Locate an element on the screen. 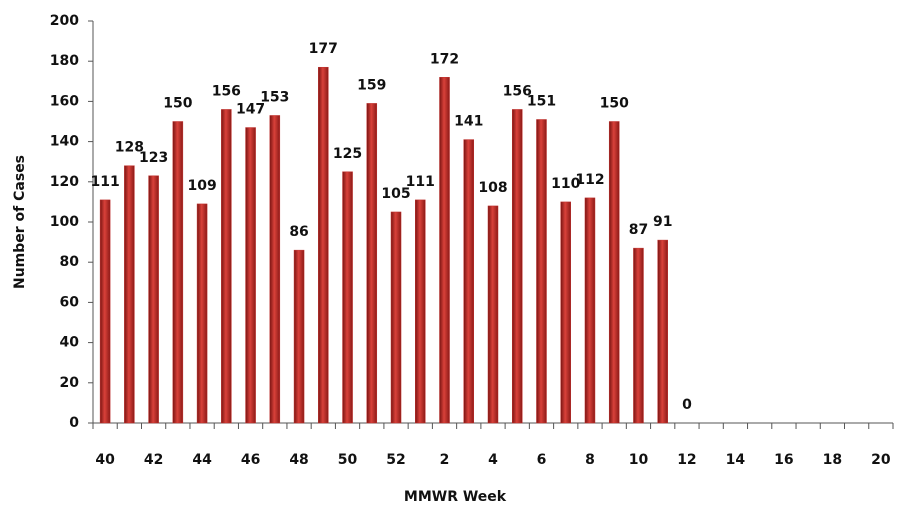 This screenshot has height=512, width=911. data-label: 125 is located at coordinates (347, 154).